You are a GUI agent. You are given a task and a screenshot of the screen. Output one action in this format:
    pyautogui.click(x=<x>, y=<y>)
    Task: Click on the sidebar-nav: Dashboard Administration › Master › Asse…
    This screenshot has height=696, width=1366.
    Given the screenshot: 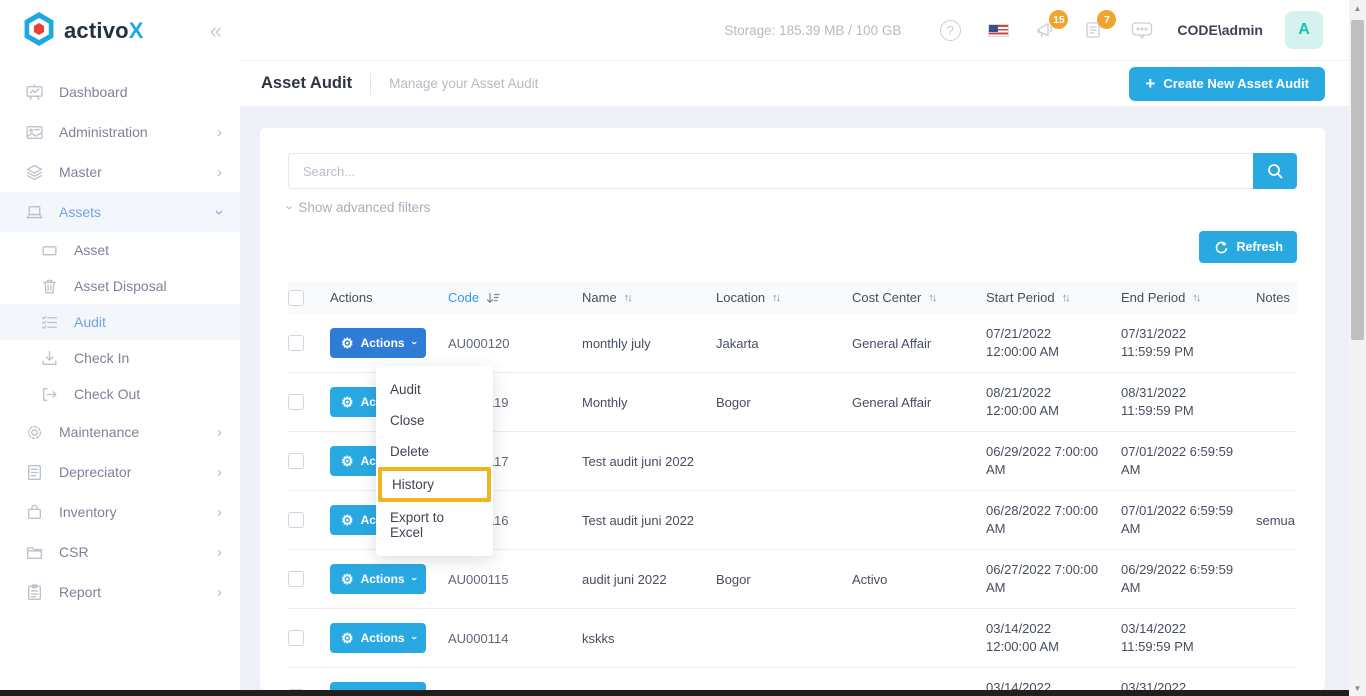 What is the action you would take?
    pyautogui.click(x=120, y=337)
    